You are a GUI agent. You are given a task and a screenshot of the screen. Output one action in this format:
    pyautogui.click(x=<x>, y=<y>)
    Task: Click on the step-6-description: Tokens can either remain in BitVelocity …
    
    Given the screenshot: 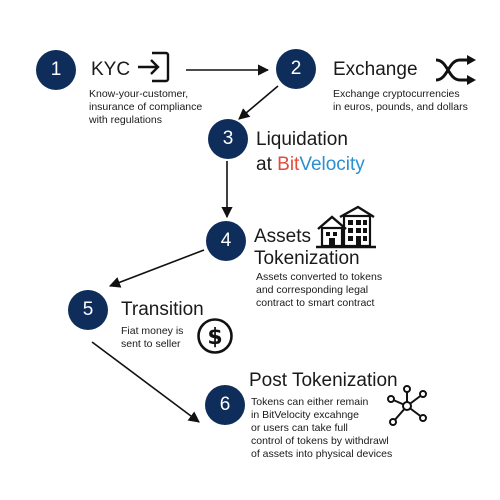 What is the action you would take?
    pyautogui.click(x=321, y=428)
    